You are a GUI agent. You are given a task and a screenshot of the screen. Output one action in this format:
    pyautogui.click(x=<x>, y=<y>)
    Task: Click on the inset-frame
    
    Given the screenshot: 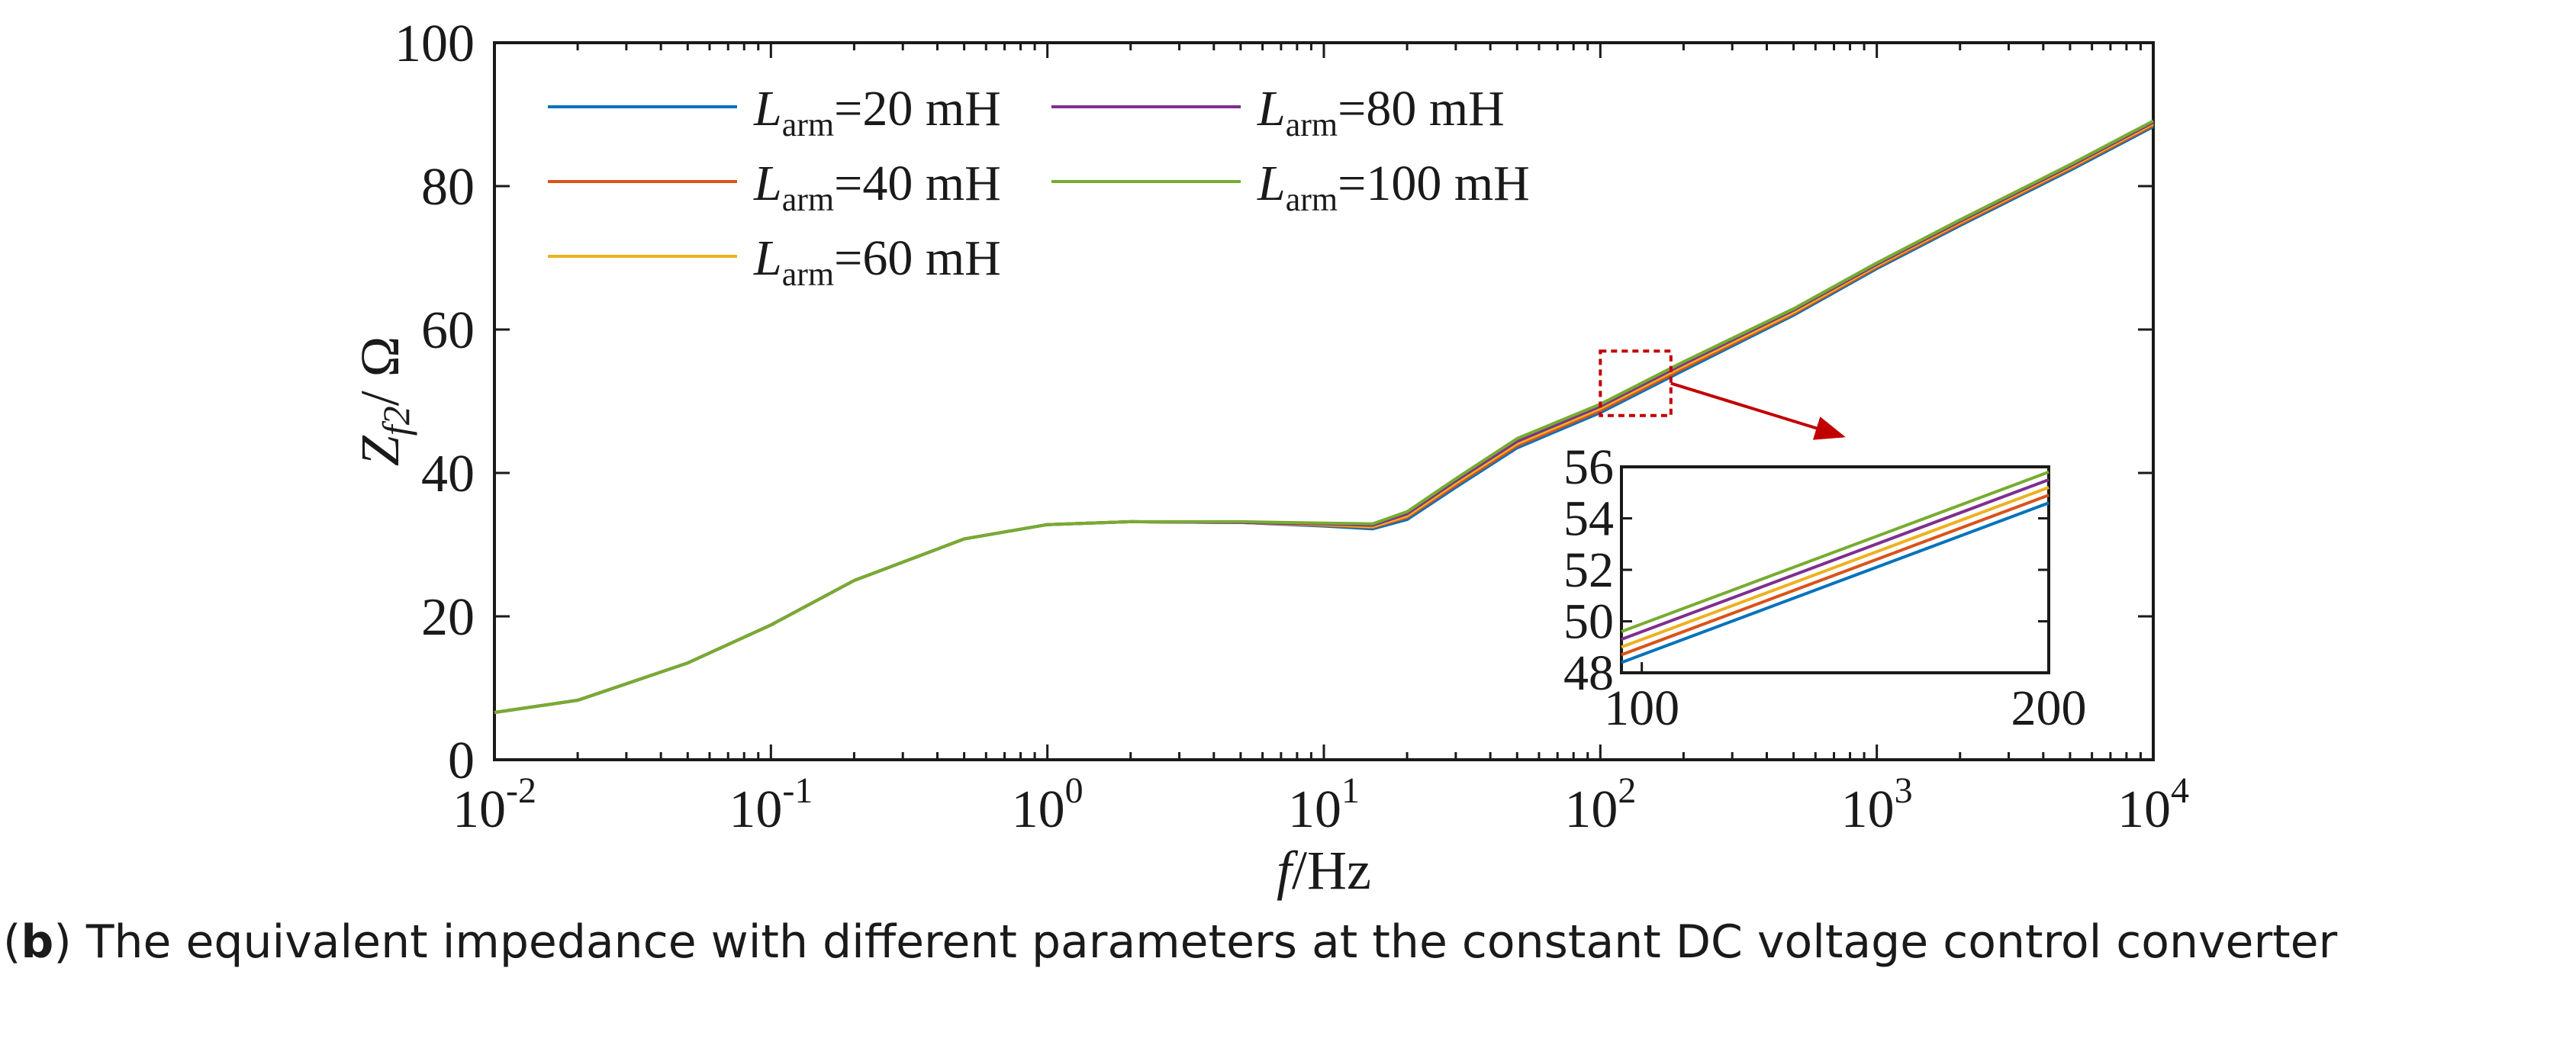 What is the action you would take?
    pyautogui.click(x=1835, y=569)
    